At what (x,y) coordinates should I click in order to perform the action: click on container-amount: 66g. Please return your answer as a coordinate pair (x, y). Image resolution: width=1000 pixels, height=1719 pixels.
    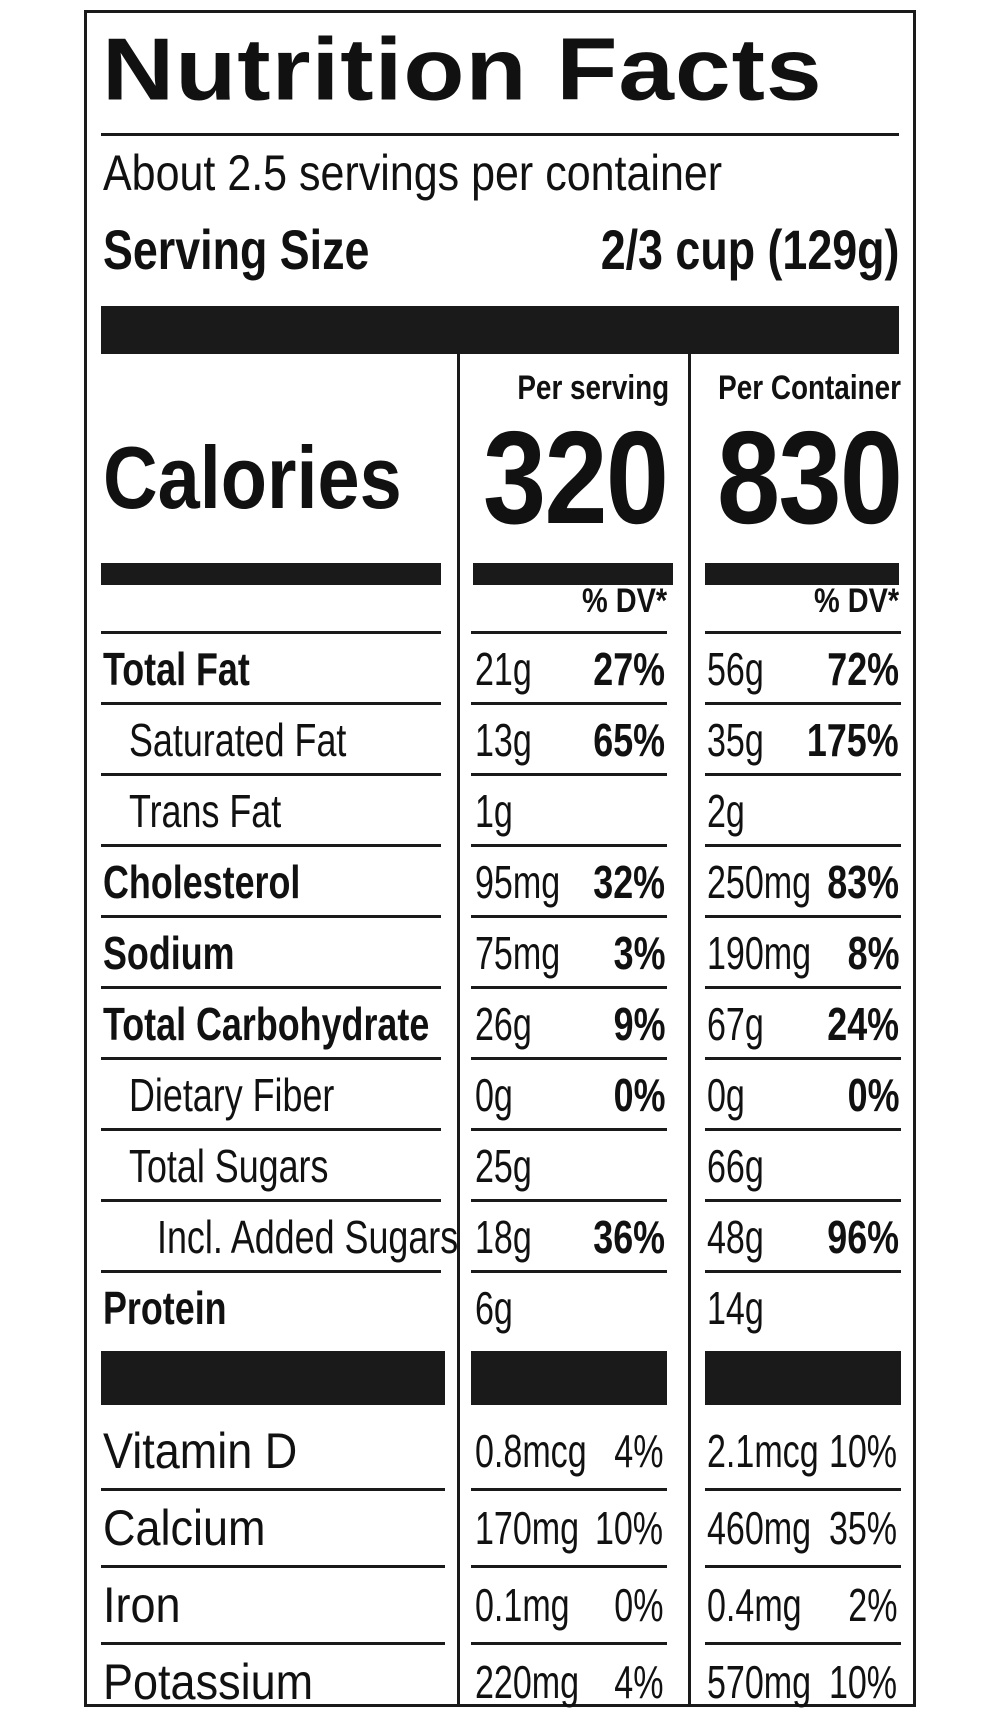
    Looking at the image, I should click on (735, 1166).